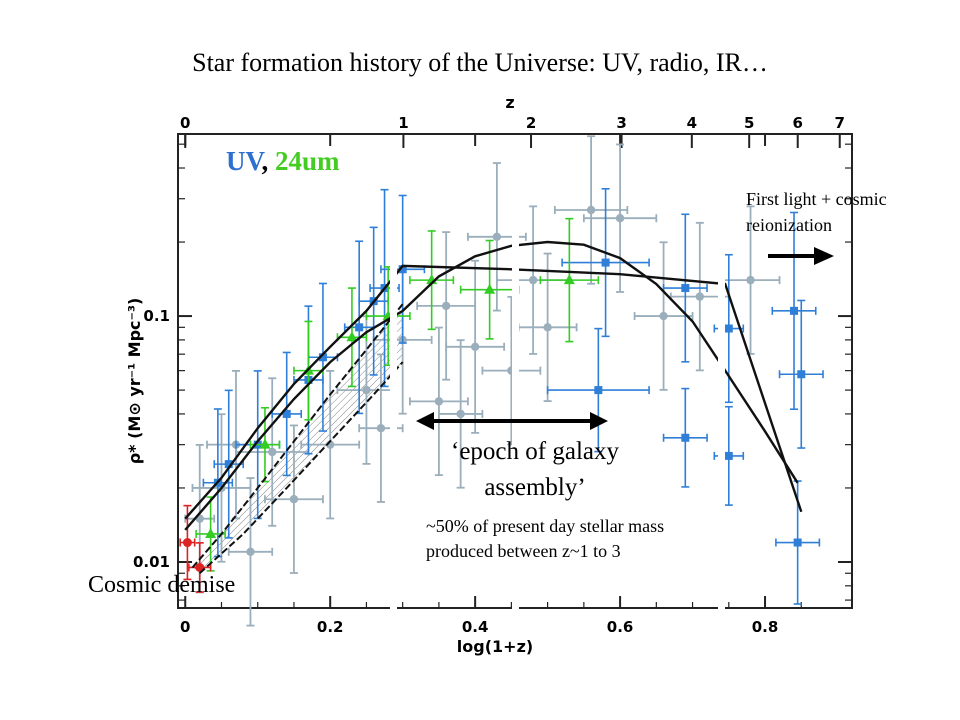 This screenshot has height=720, width=960. Describe the element at coordinates (816, 199) in the screenshot. I see `first-light-line1: First light + cosmic` at that location.